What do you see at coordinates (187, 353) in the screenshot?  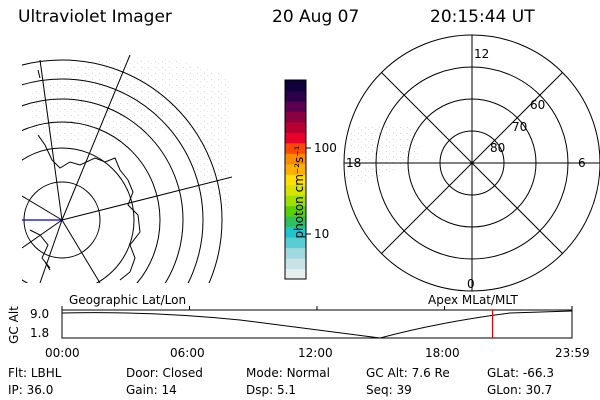 I see `x-tick-label-0600: 06:00` at bounding box center [187, 353].